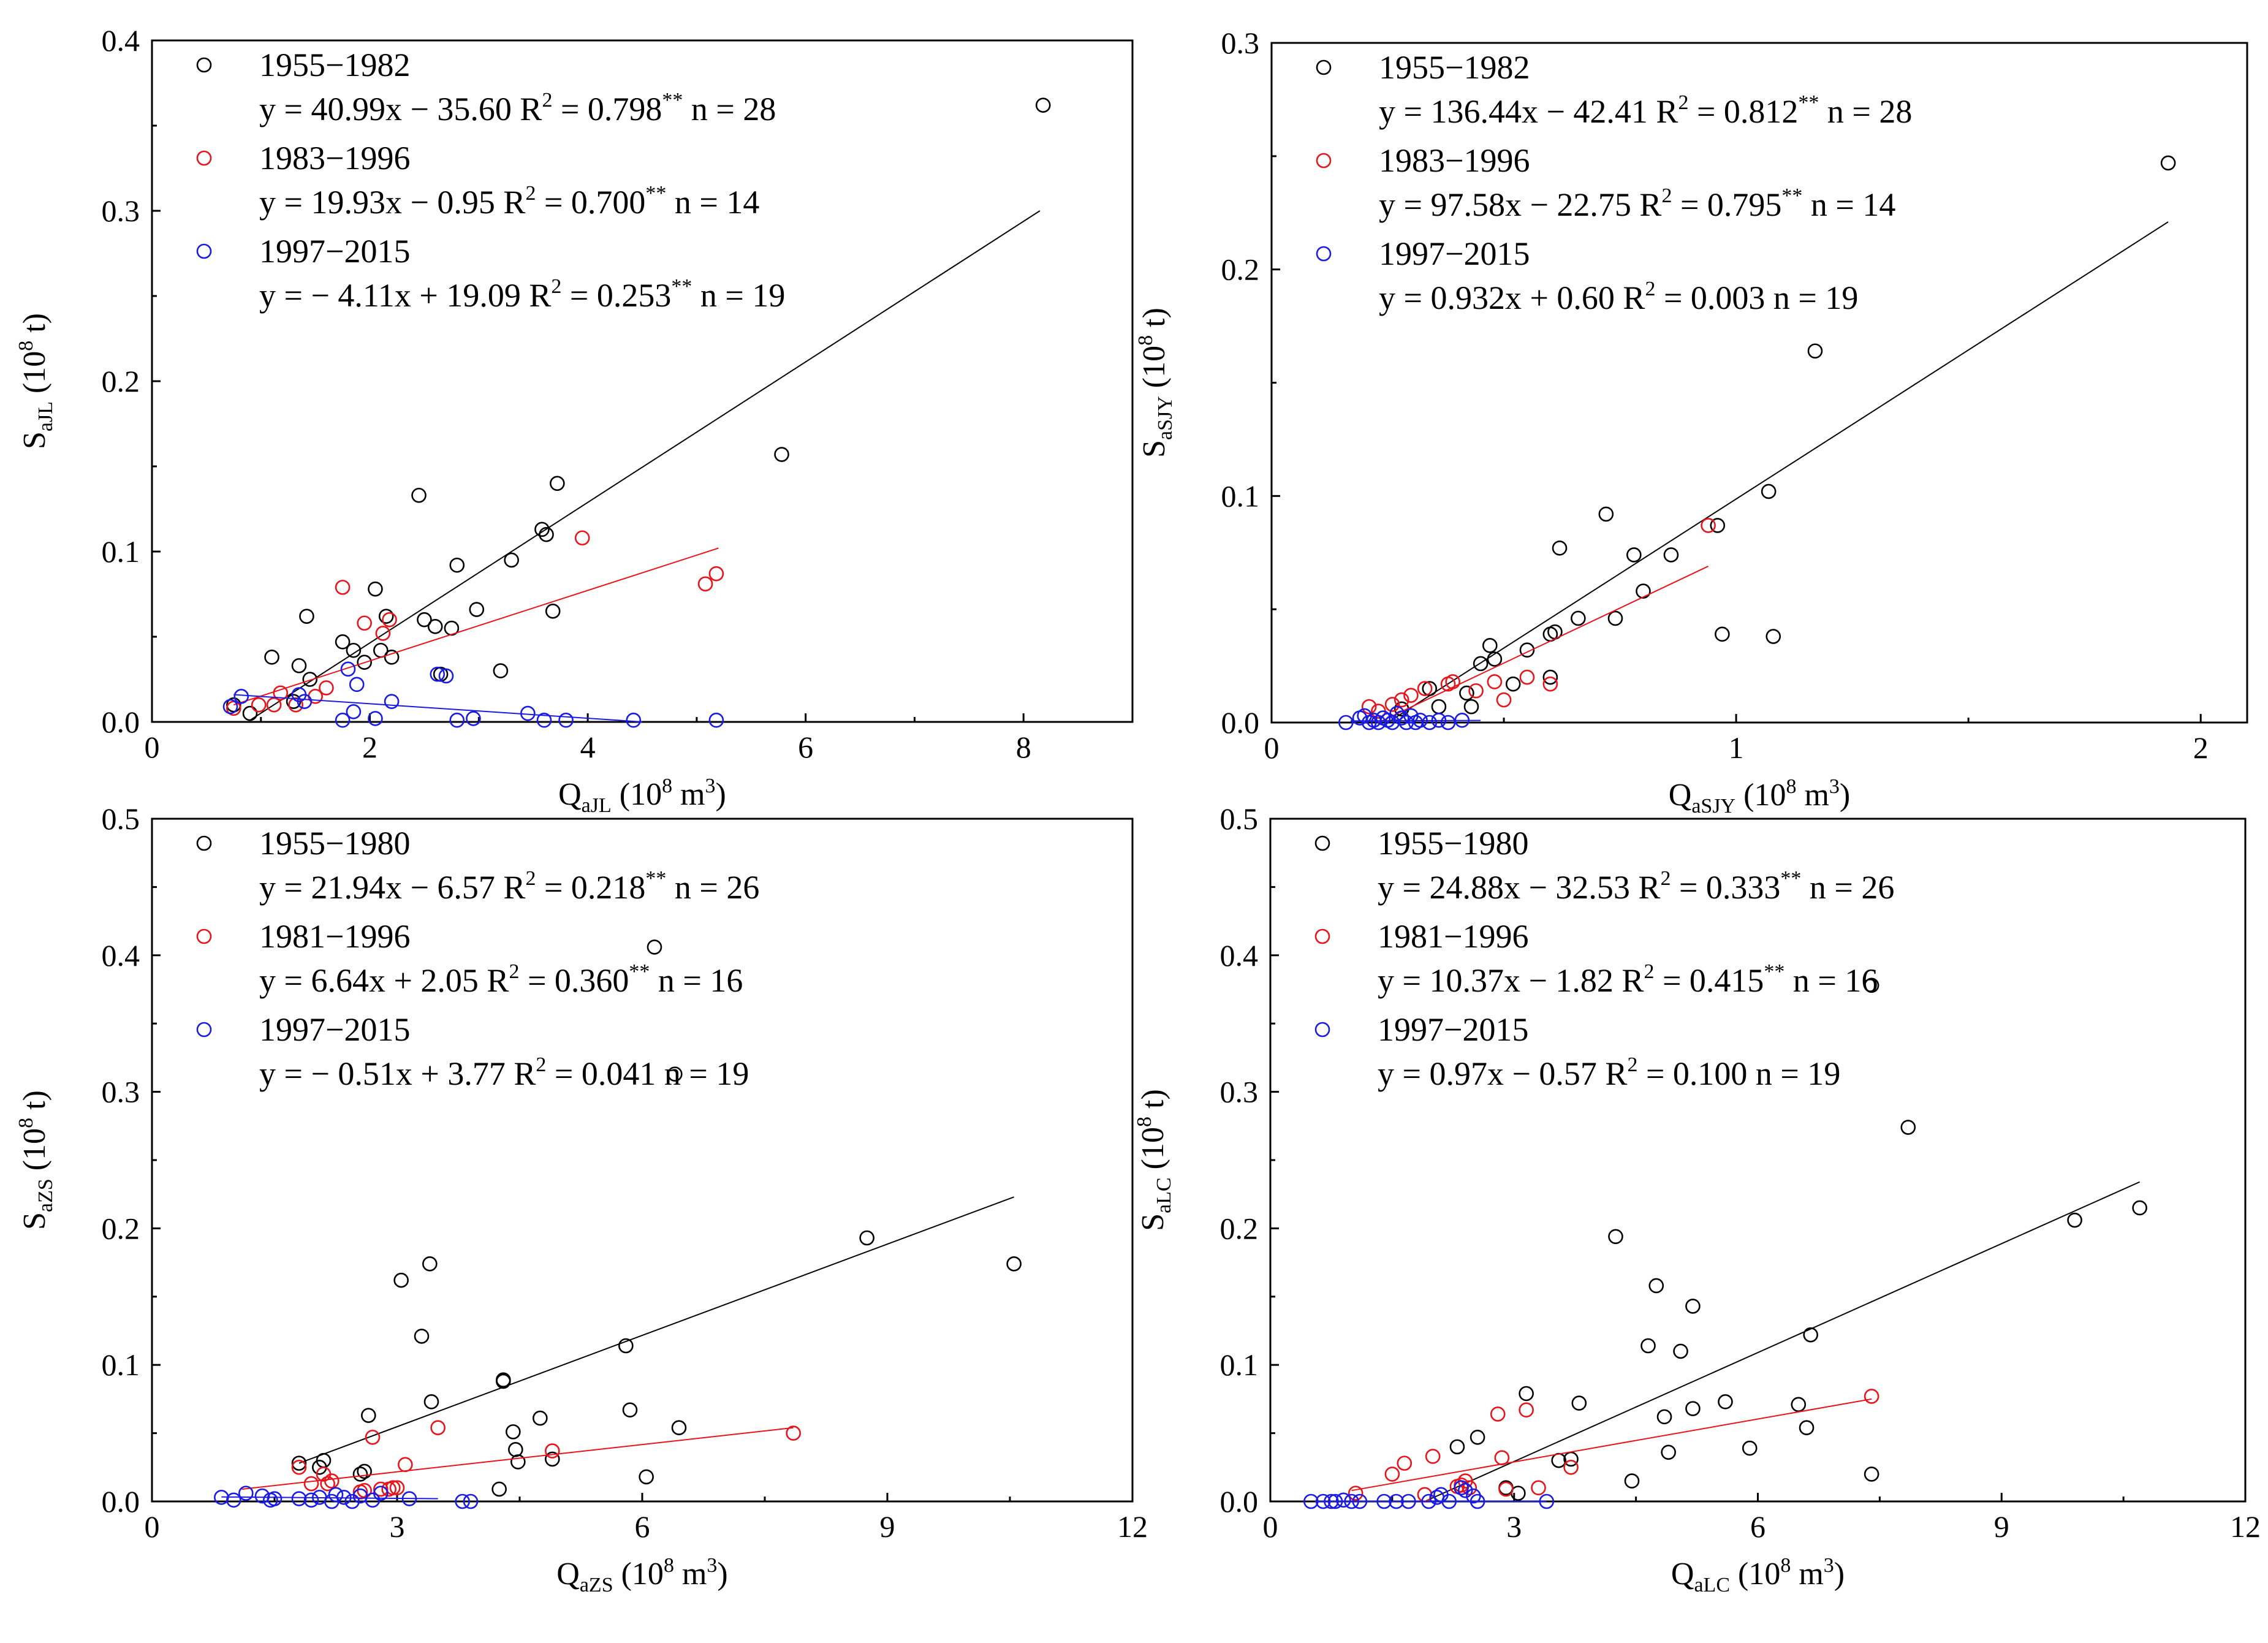 The image size is (2268, 1643). Describe the element at coordinates (509, 886) in the screenshot. I see `legend-equation: y = 21.94x − 6.57 R2 = 0.218** n = 26` at that location.